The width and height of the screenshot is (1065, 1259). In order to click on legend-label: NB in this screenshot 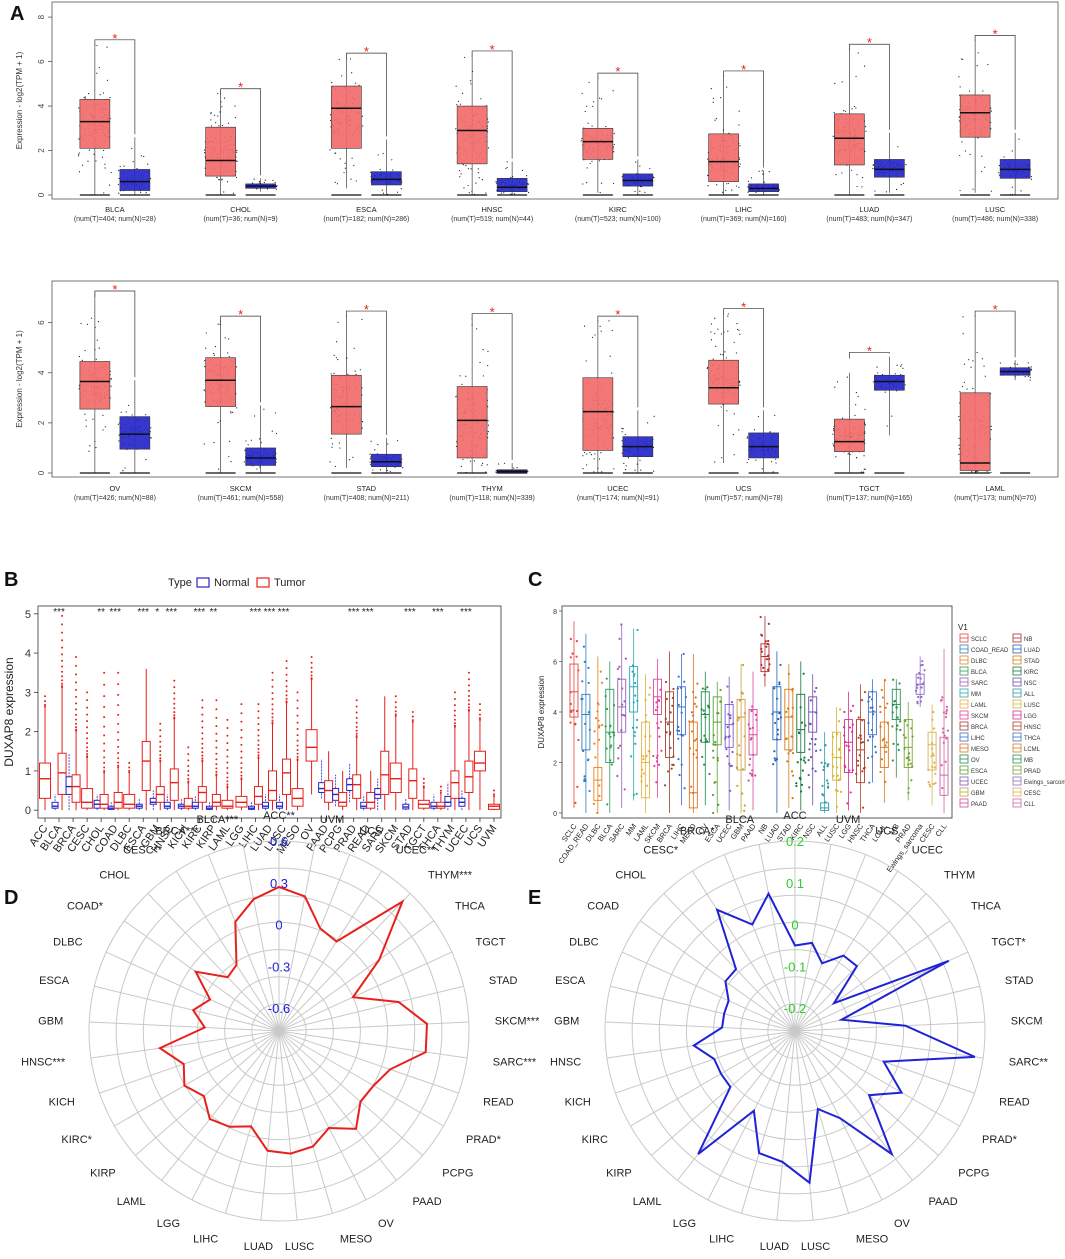, I will do `click(1028, 640)`.